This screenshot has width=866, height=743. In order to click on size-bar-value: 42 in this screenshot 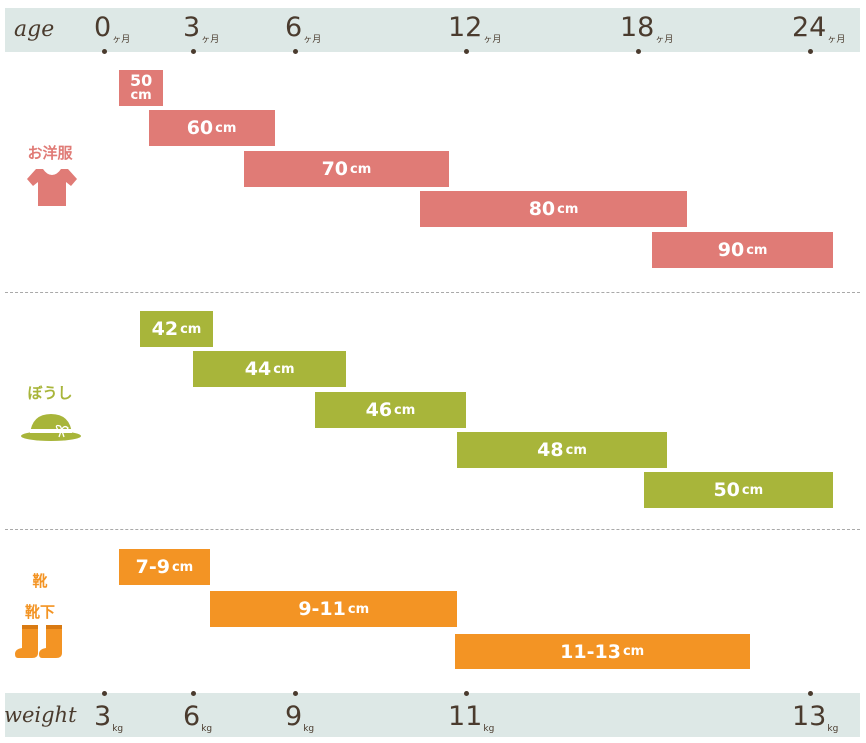, I will do `click(165, 329)`.